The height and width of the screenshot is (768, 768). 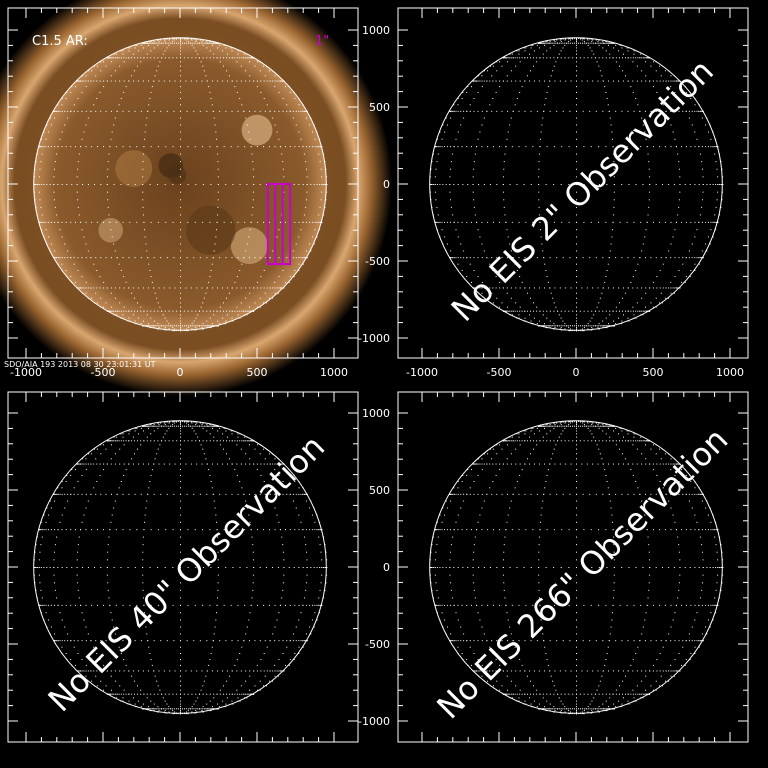 I want to click on y-tick-label: 1000, so click(x=376, y=30).